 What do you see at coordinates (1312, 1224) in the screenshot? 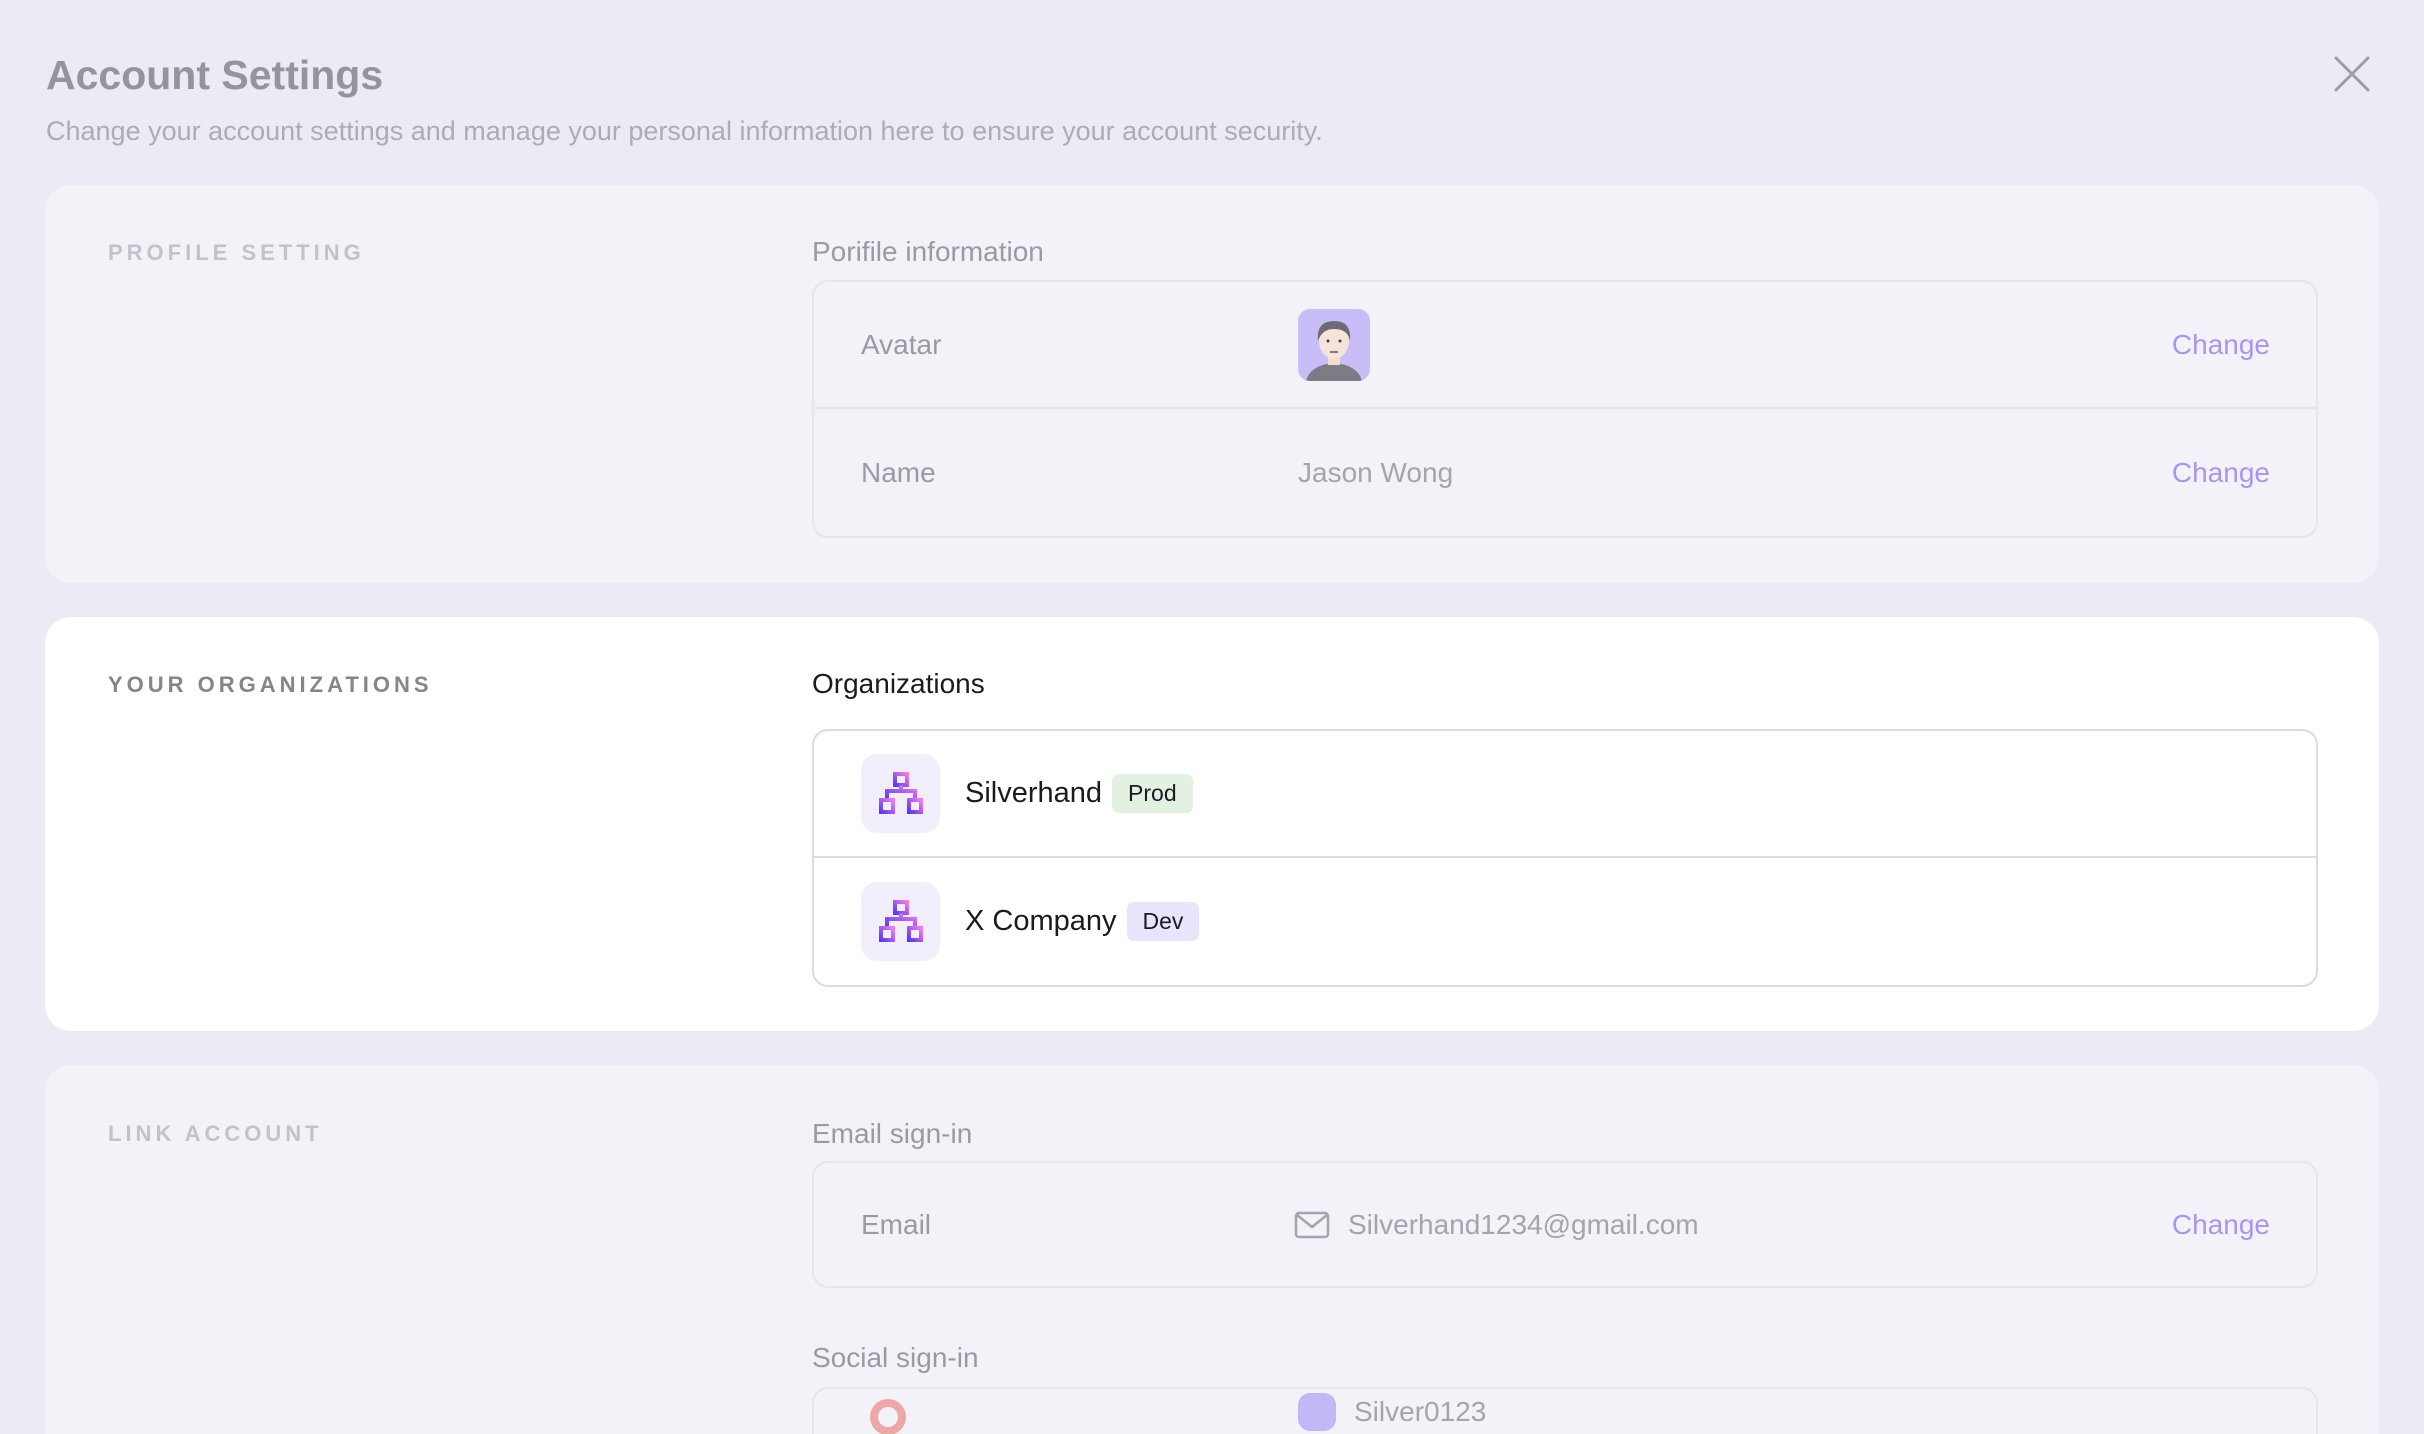
I see `mail-icon` at bounding box center [1312, 1224].